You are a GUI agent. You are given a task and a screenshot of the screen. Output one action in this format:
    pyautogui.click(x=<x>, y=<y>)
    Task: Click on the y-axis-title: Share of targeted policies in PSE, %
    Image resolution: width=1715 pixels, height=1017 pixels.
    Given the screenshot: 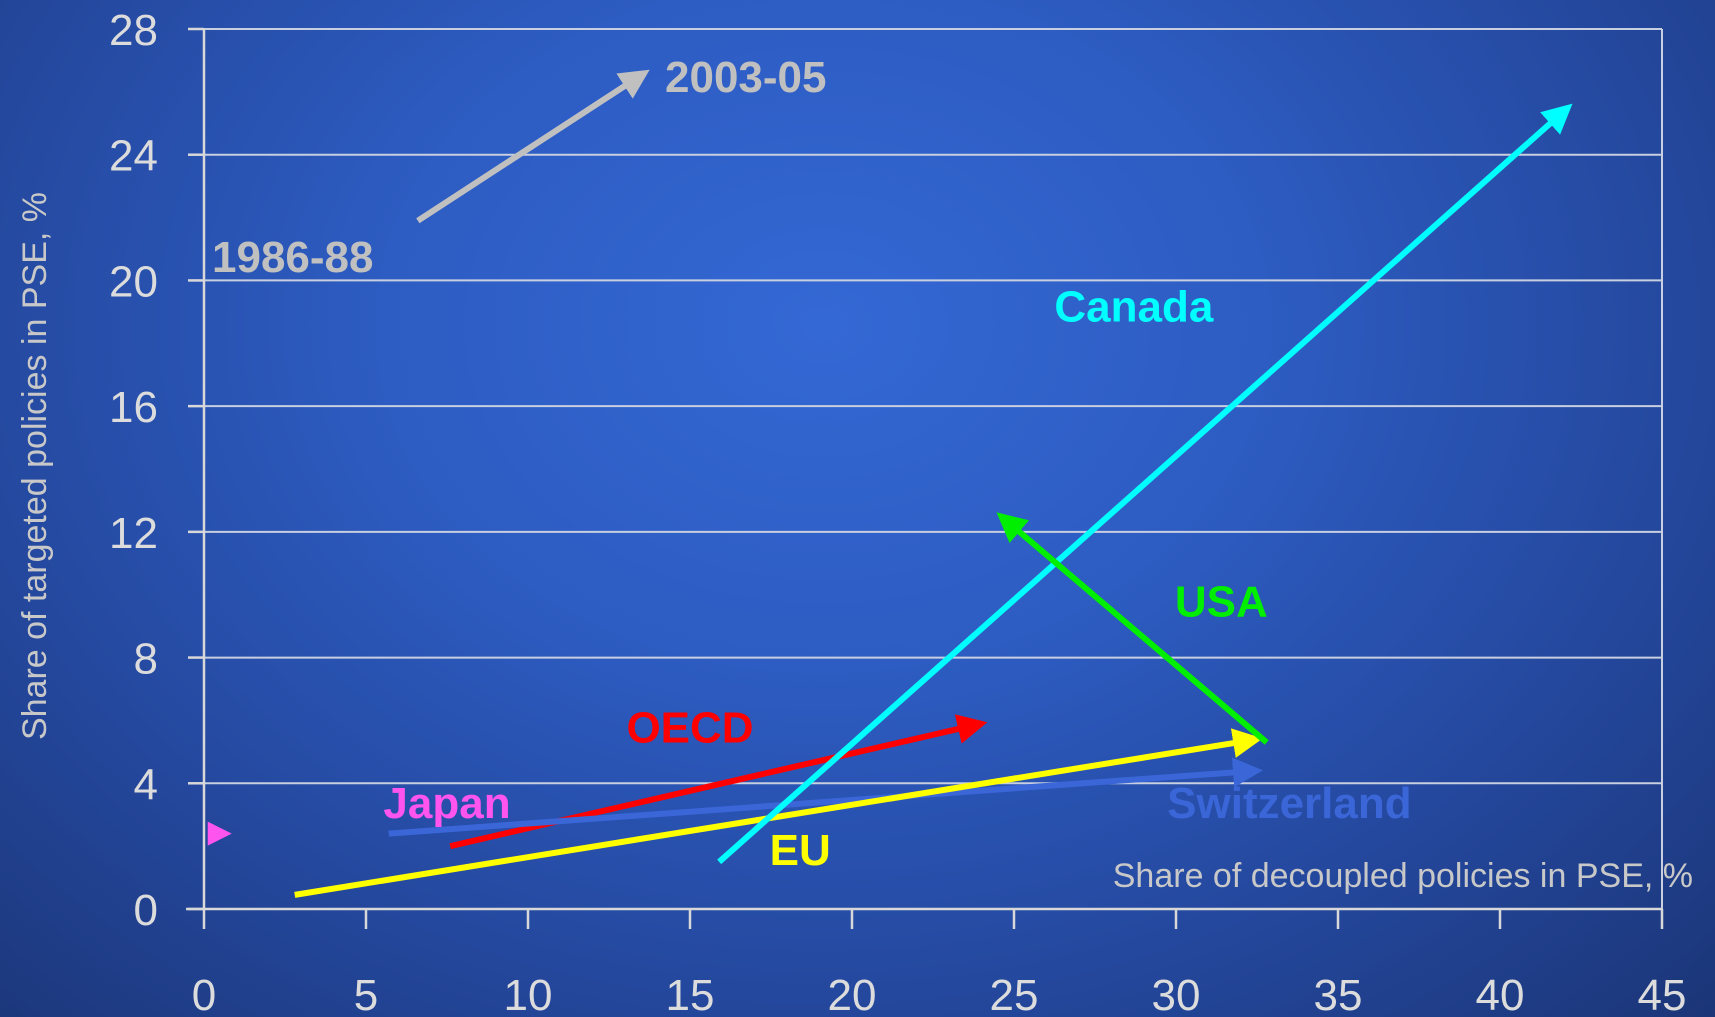 What is the action you would take?
    pyautogui.click(x=35, y=466)
    